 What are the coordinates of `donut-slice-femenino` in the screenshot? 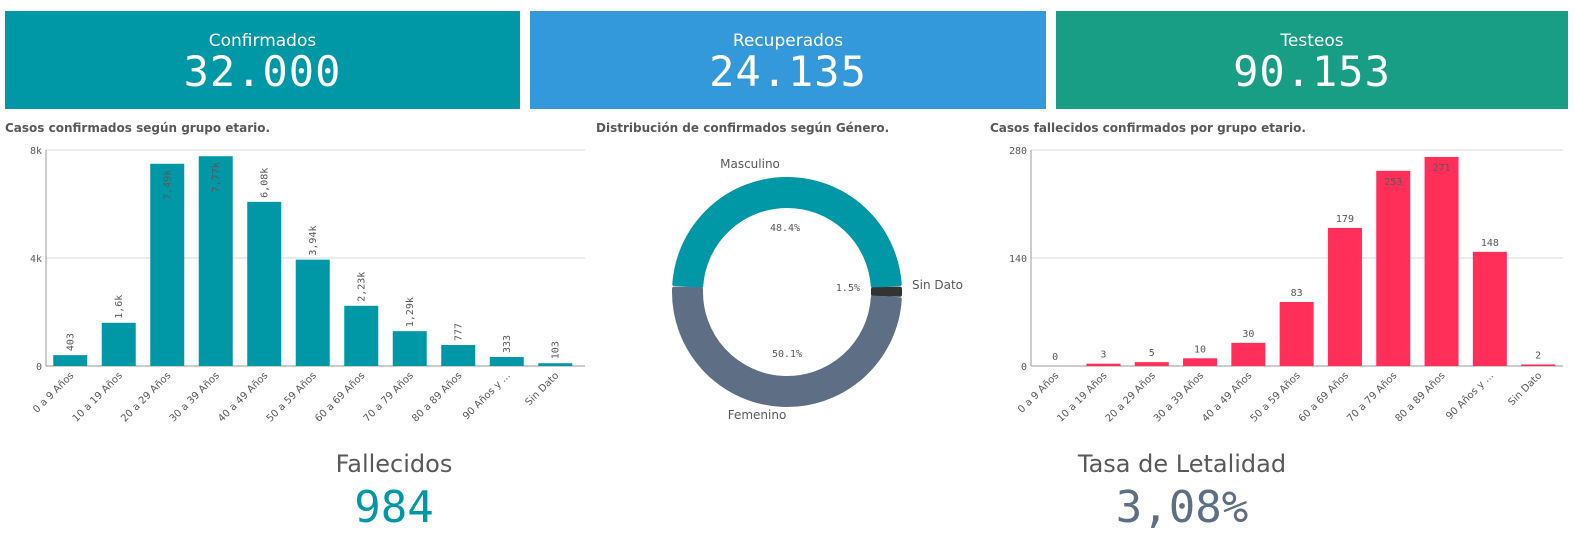 It's located at (787, 346).